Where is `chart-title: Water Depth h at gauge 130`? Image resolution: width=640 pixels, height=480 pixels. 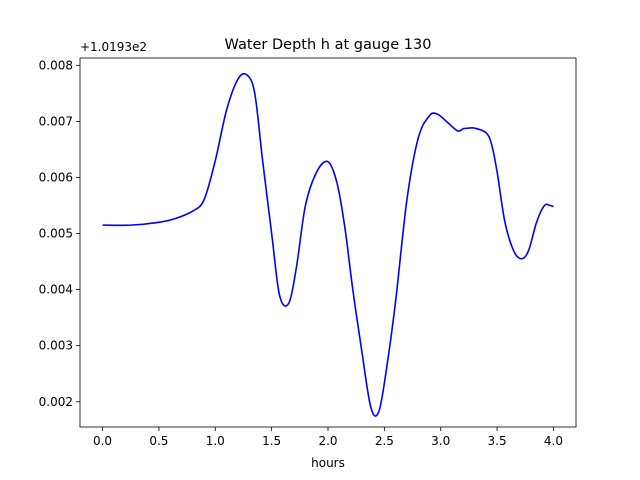 chart-title: Water Depth h at gauge 130 is located at coordinates (328, 45).